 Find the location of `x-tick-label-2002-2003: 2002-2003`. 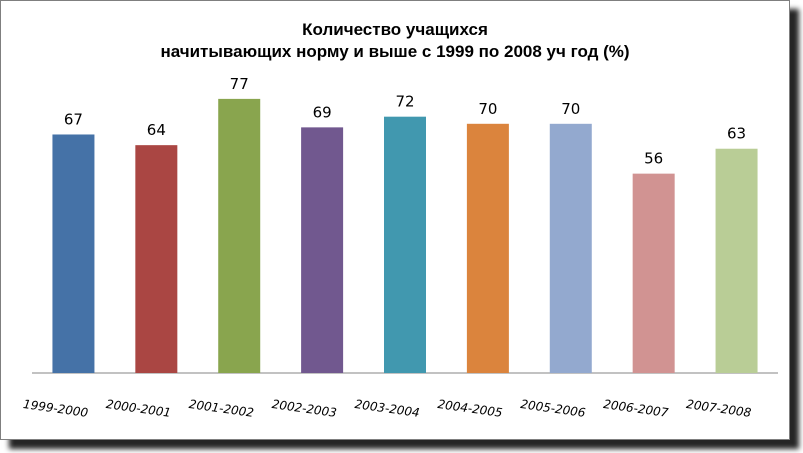

x-tick-label-2002-2003: 2002-2003 is located at coordinates (304, 408).